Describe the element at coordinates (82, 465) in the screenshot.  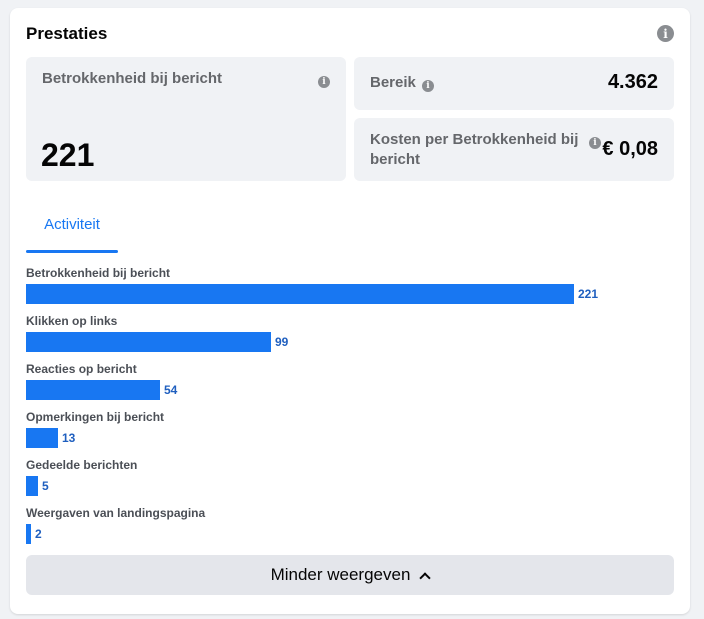
I see `bar-label: Gedeelde berichten` at that location.